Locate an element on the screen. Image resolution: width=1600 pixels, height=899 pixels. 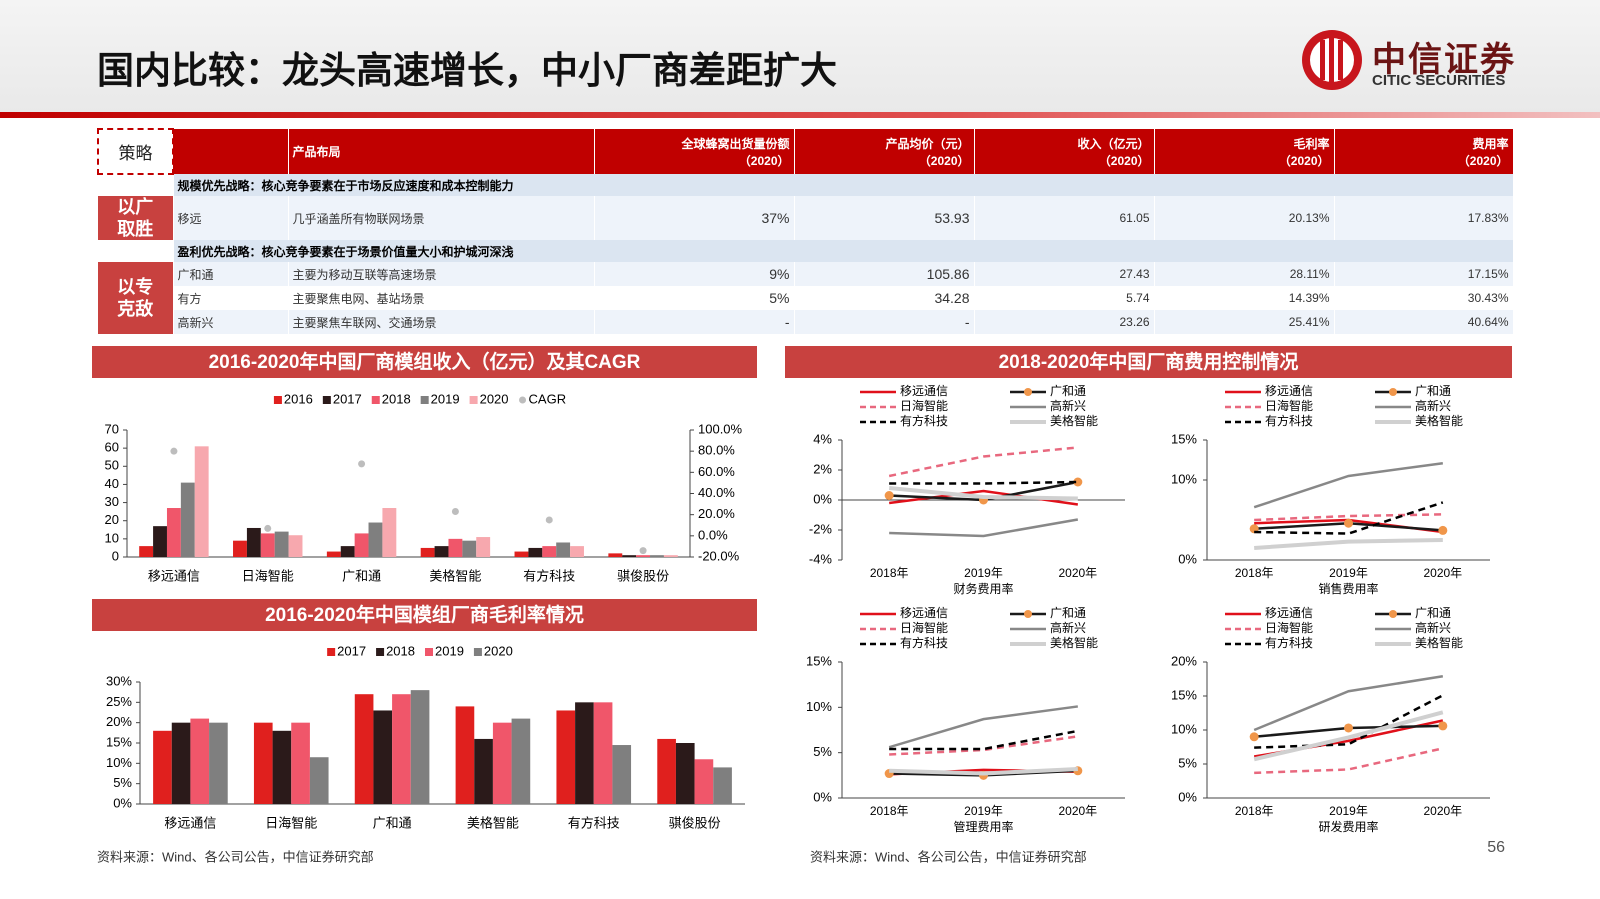
x-tick-label: 2020年 is located at coordinates (1442, 573).